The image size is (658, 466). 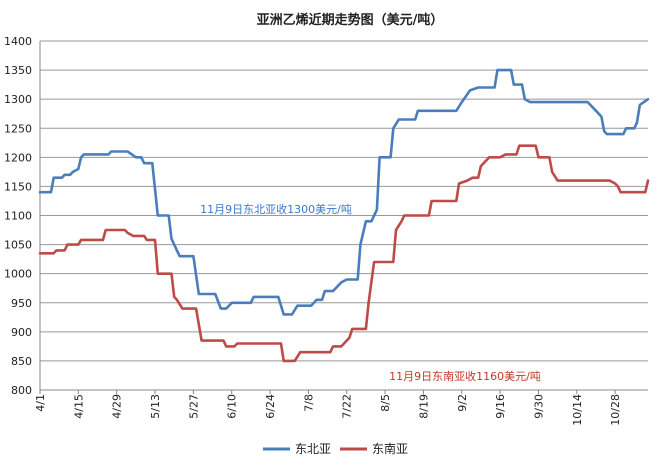 What do you see at coordinates (18, 70) in the screenshot?
I see `y-tick-label: 1350` at bounding box center [18, 70].